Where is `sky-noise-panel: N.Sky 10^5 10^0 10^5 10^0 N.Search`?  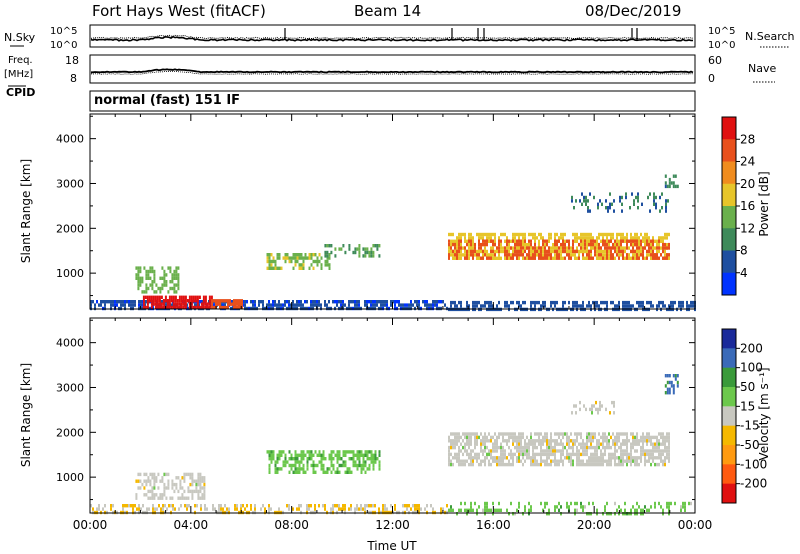 sky-noise-panel: N.Sky 10^5 10^0 10^5 10^0 N.Search is located at coordinates (399, 37).